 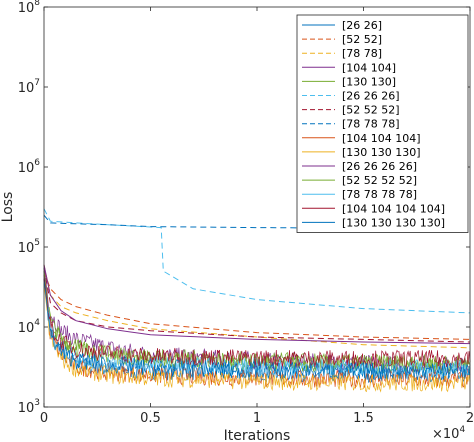 What do you see at coordinates (37, 4) in the screenshot?
I see `y-tick-exp: 8` at bounding box center [37, 4].